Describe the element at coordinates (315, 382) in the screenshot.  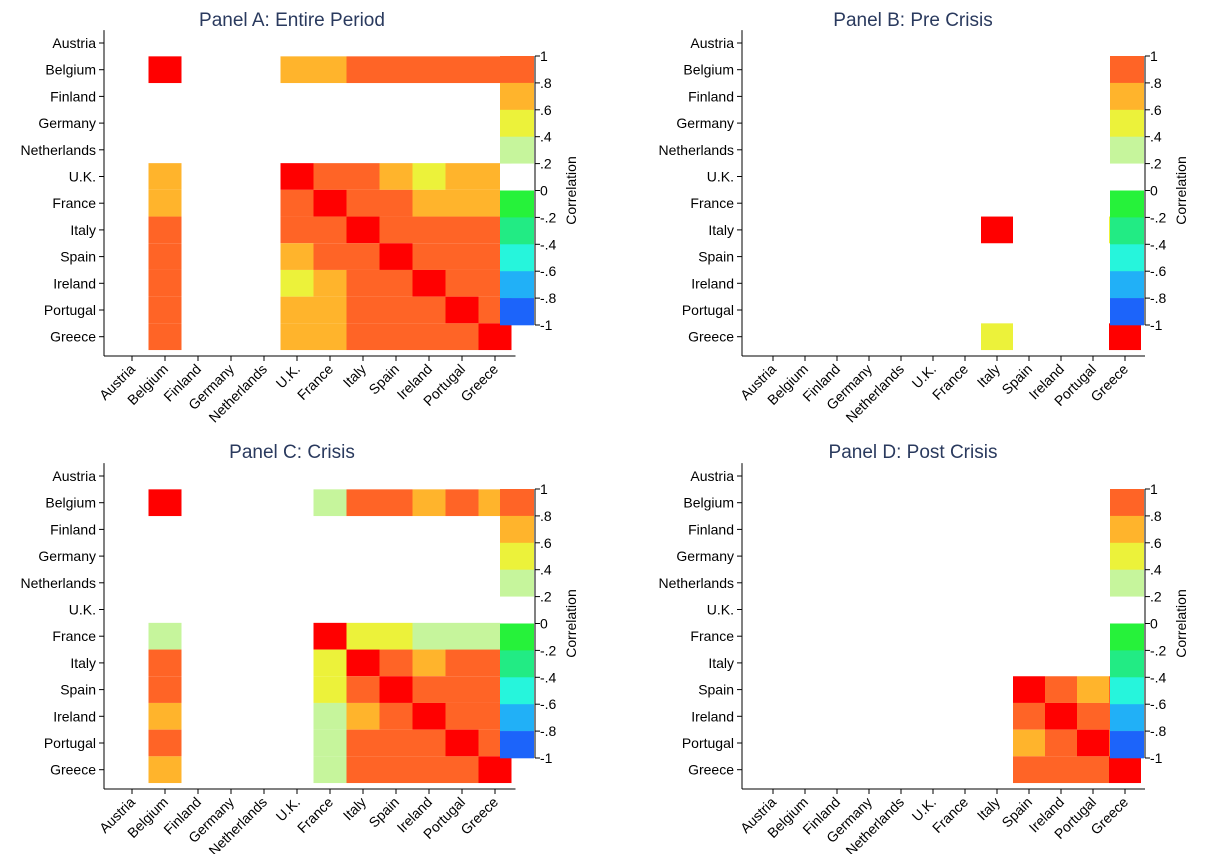
I see `x-tick-label: France` at that location.